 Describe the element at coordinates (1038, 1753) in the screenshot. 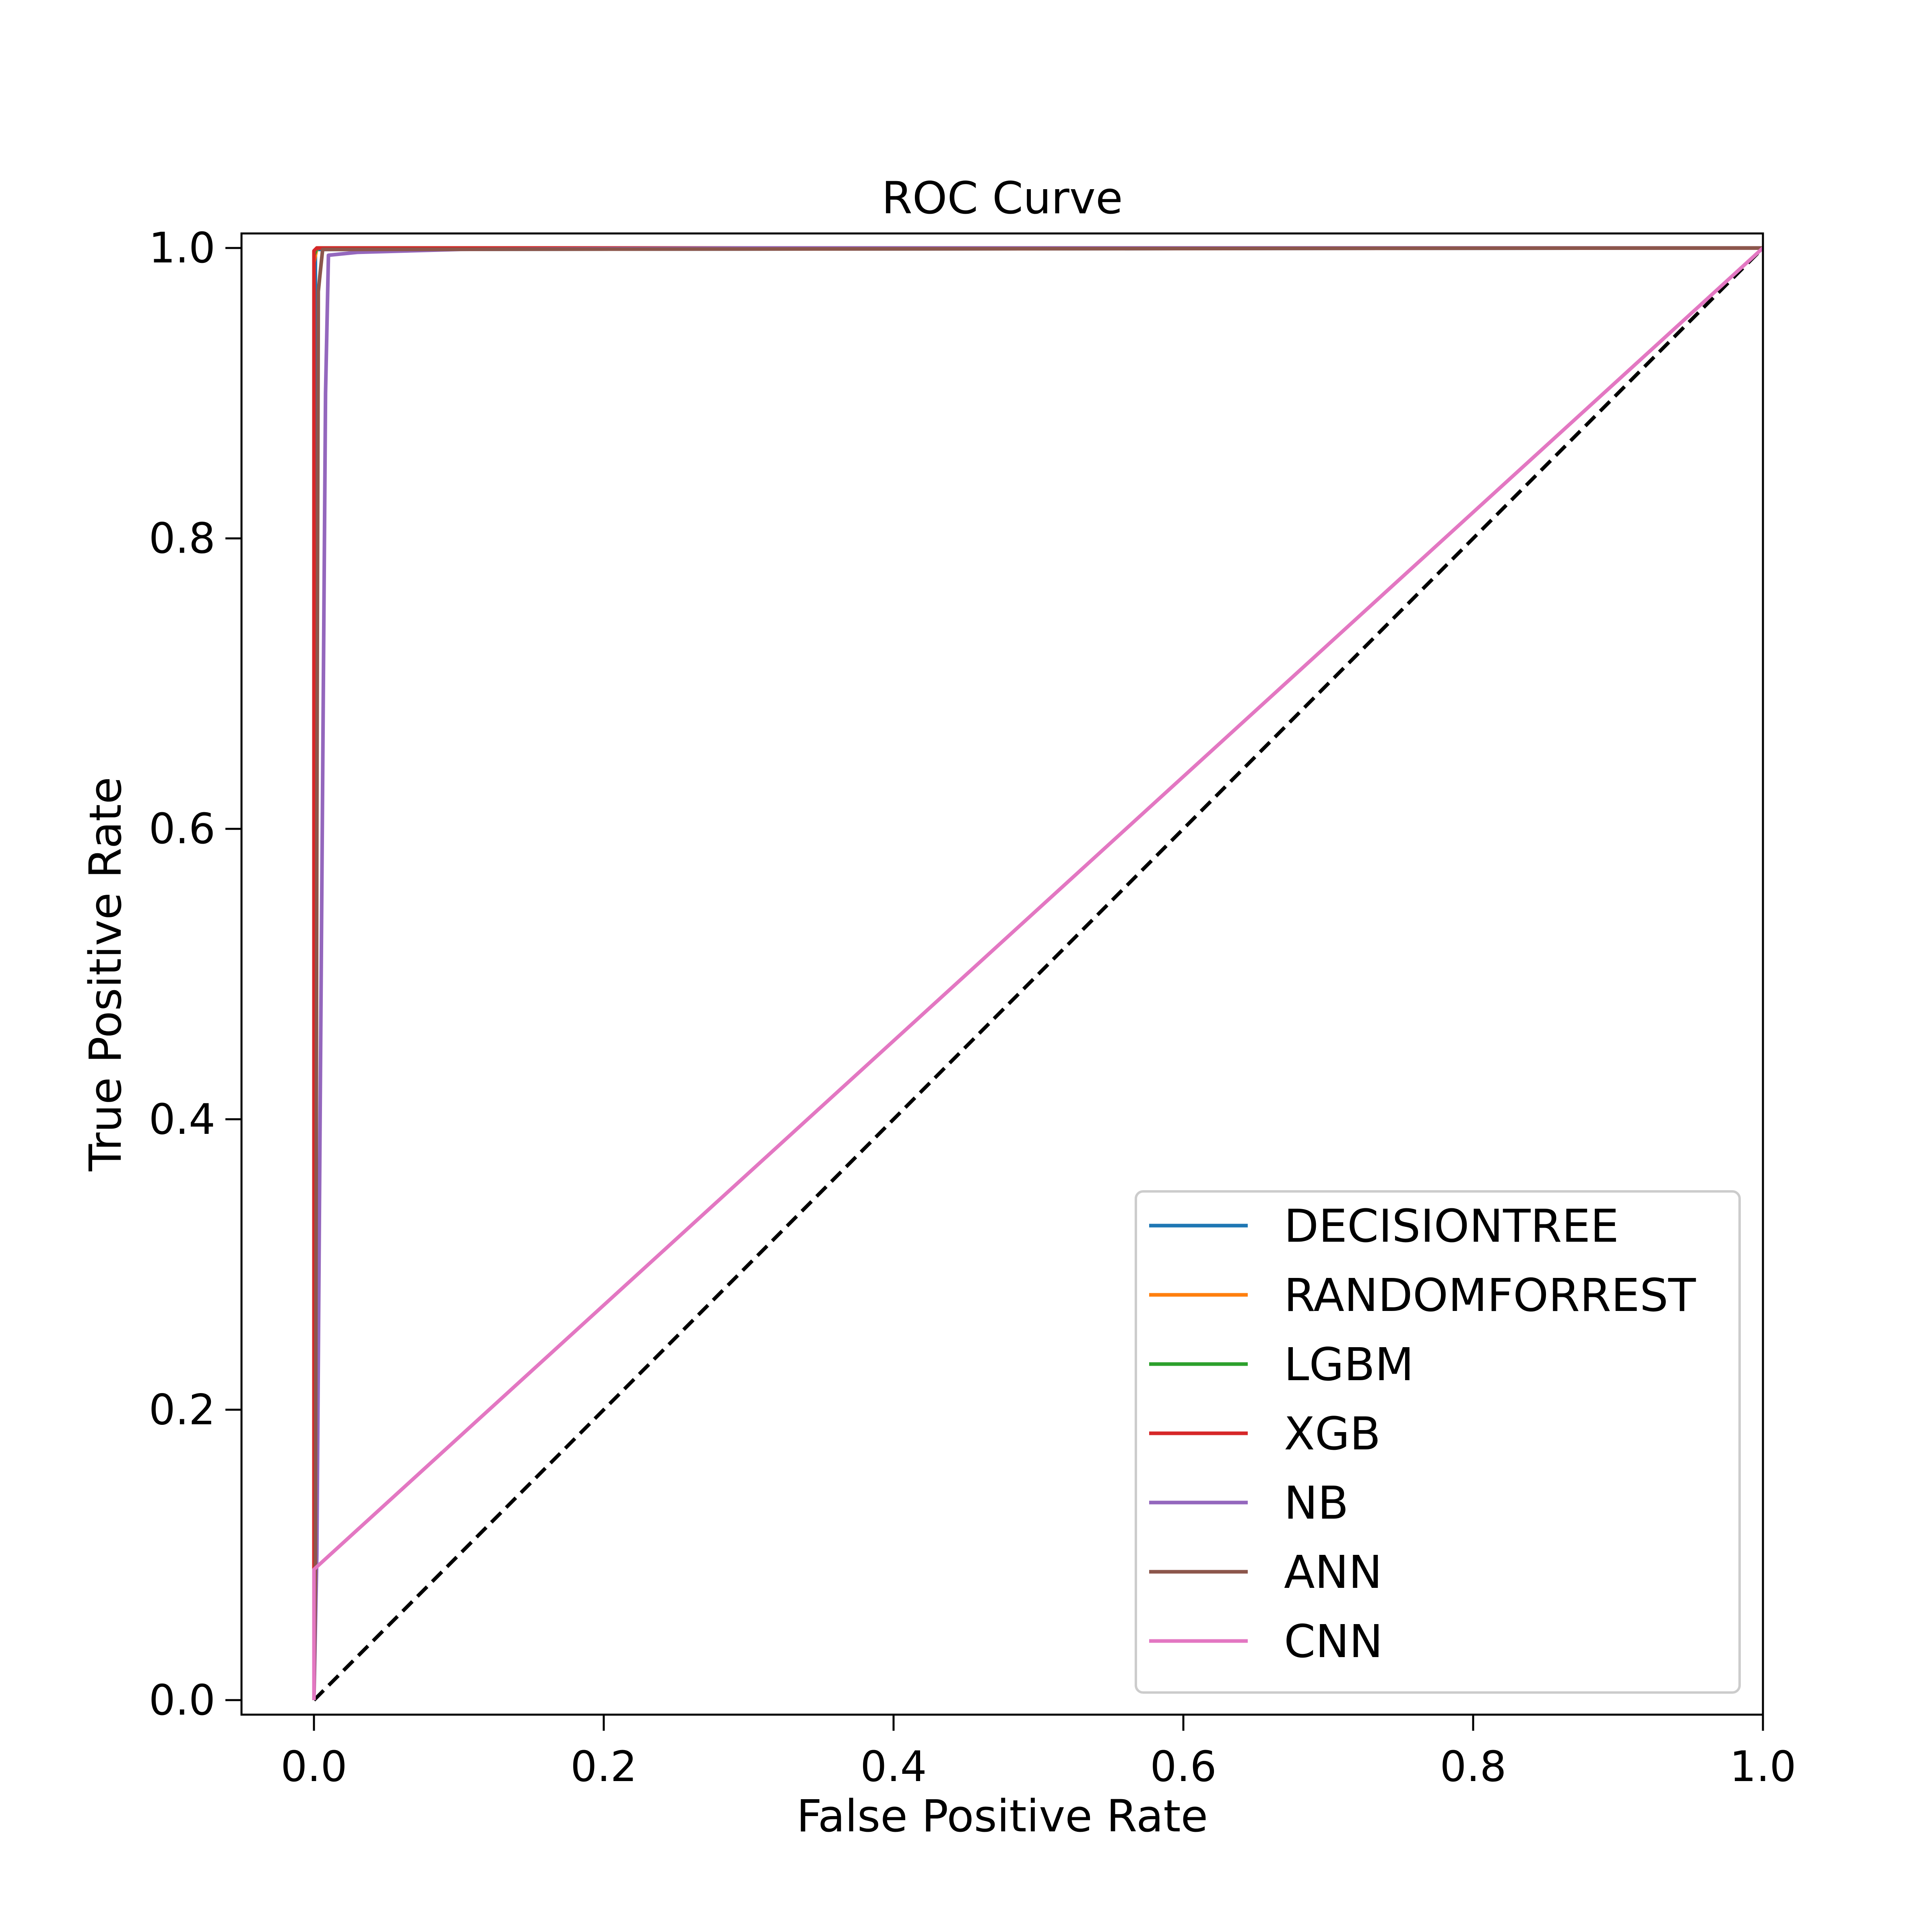

I see `x-axis-ticks: 0.0 0.2 0.4 0.6 0.8 1.0` at that location.